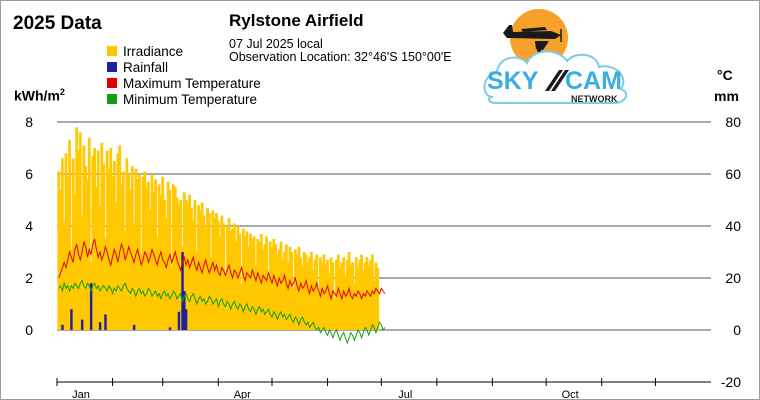 This screenshot has height=400, width=760. What do you see at coordinates (29, 122) in the screenshot?
I see `left-tick-label: 8` at bounding box center [29, 122].